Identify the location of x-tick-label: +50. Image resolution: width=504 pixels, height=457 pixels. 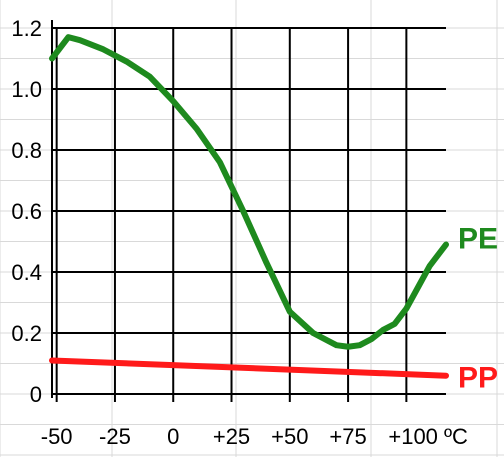
(289, 436).